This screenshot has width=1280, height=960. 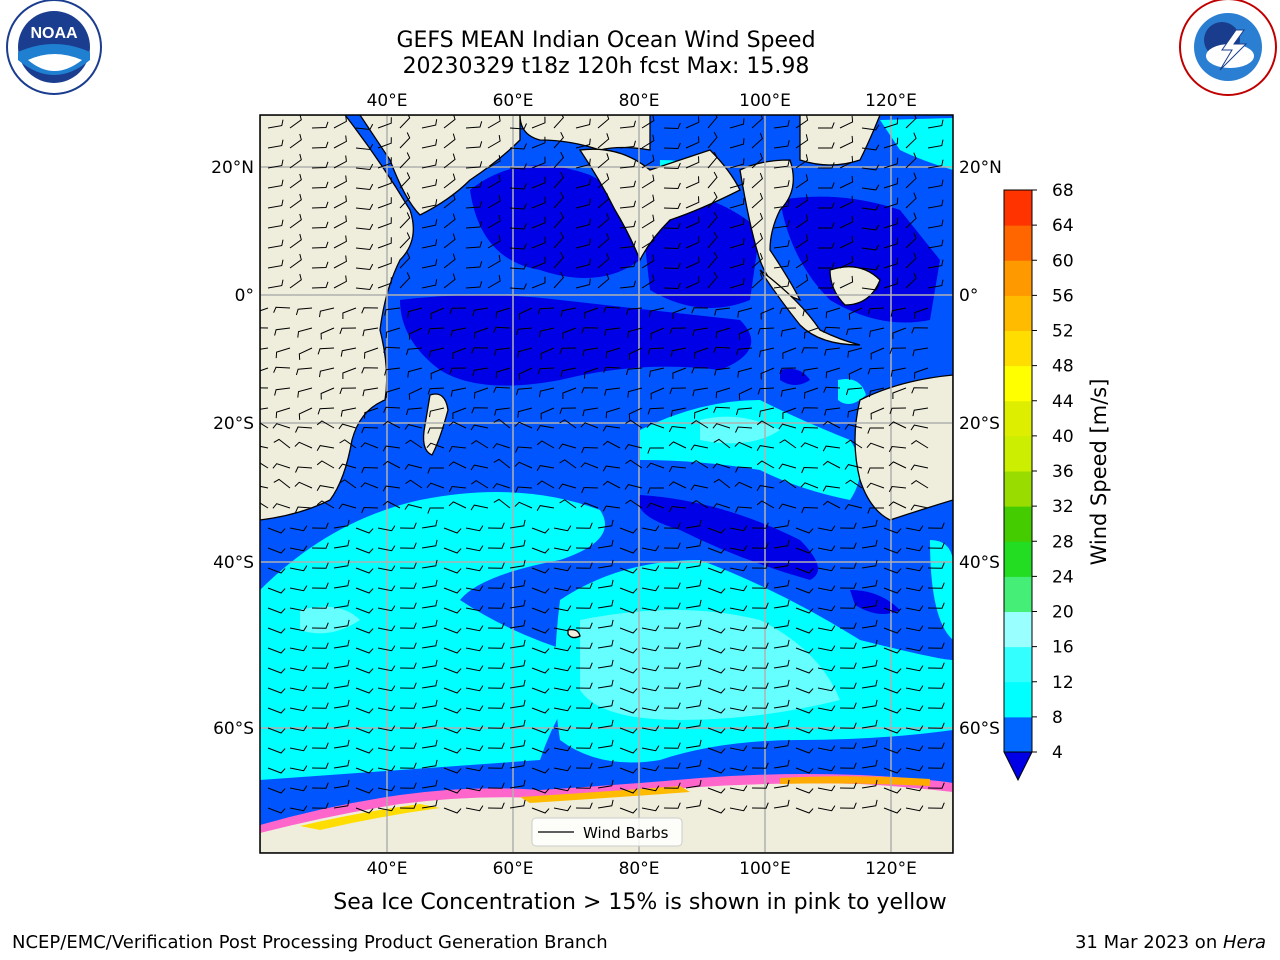 I want to click on lat-tick-right: 20°S, so click(x=979, y=424).